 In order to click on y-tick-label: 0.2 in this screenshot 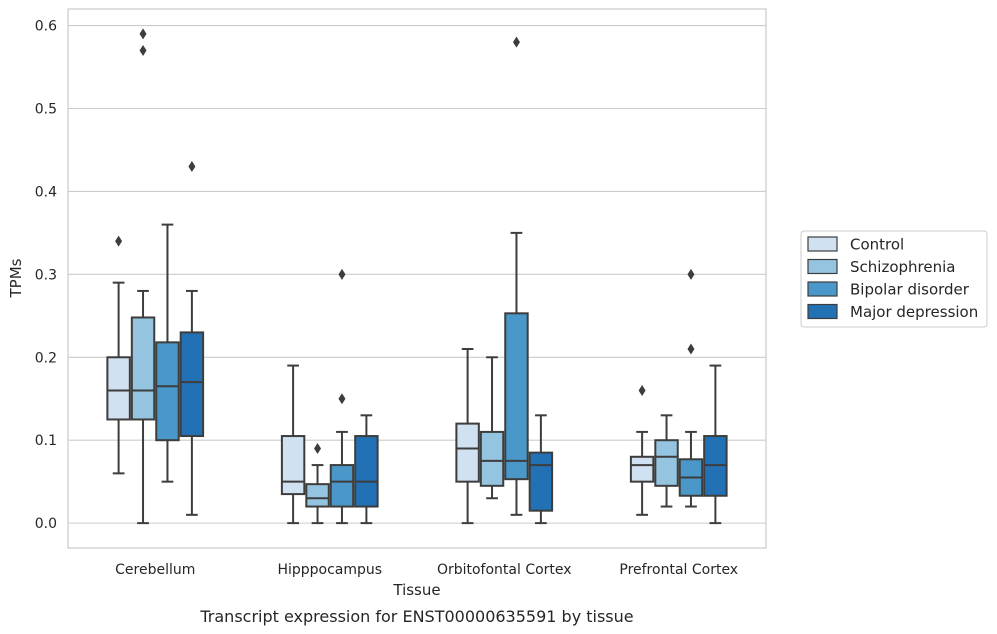, I will do `click(46, 358)`.